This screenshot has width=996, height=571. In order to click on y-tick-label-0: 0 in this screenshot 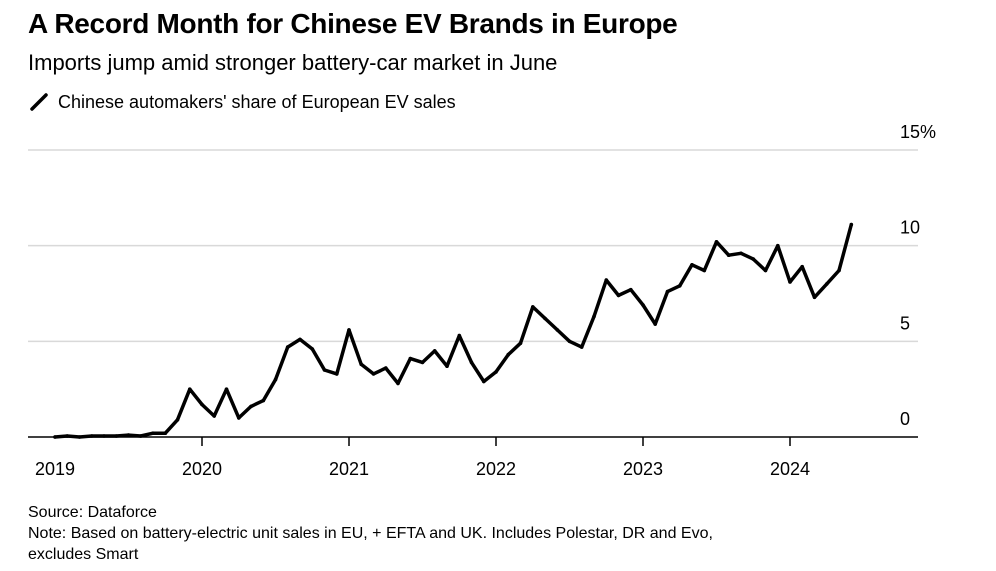, I will do `click(905, 419)`.